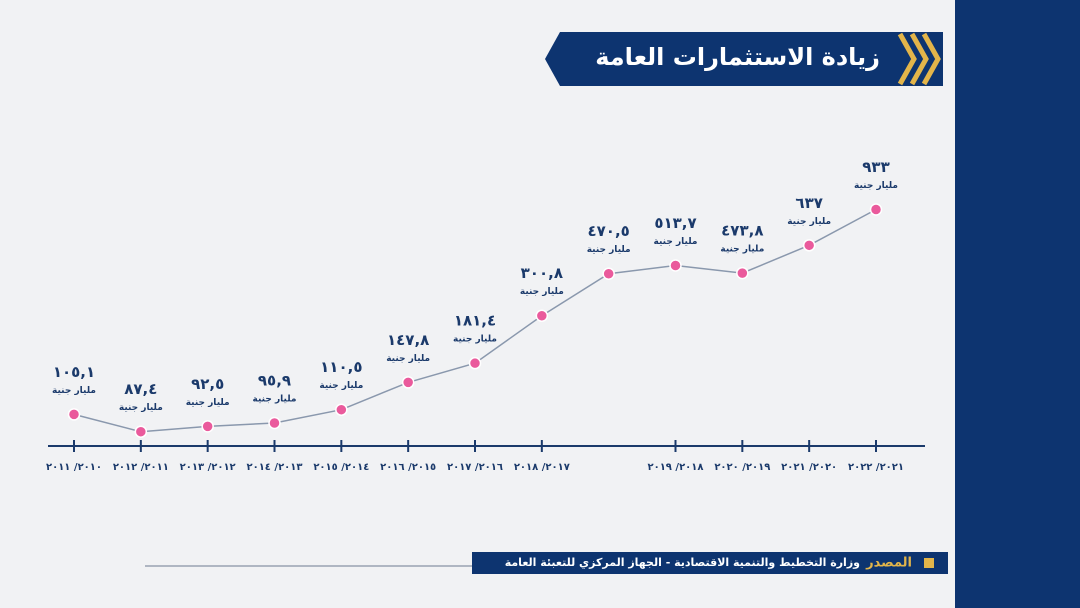 This screenshot has width=1080, height=608. I want to click on footer-bullet, so click(929, 563).